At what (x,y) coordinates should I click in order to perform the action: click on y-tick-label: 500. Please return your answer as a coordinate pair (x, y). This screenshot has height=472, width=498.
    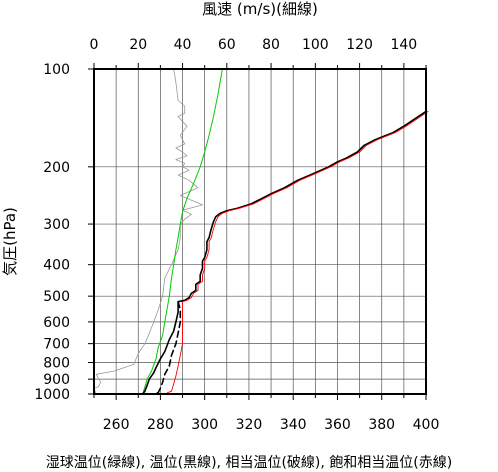
    Looking at the image, I should click on (56, 297).